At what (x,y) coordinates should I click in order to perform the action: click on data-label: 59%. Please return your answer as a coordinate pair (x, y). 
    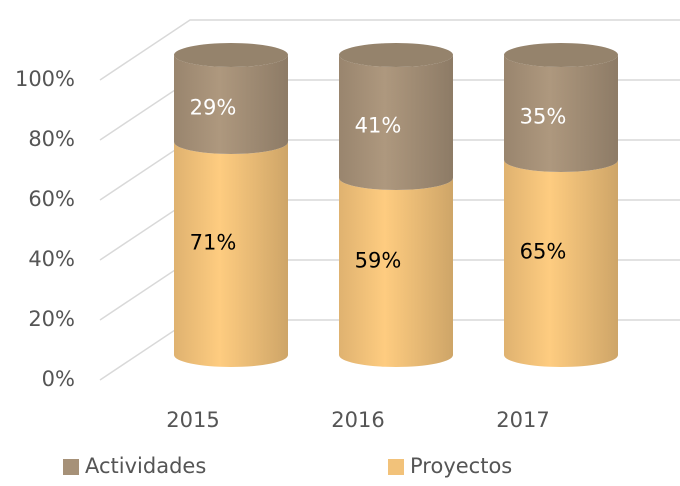
    Looking at the image, I should click on (378, 261).